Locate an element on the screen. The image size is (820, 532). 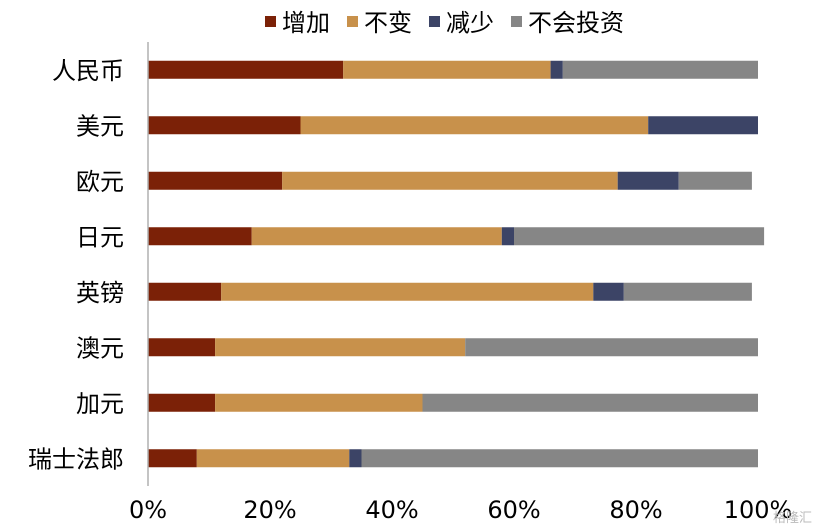
x-tick-label: 60% is located at coordinates (513, 510).